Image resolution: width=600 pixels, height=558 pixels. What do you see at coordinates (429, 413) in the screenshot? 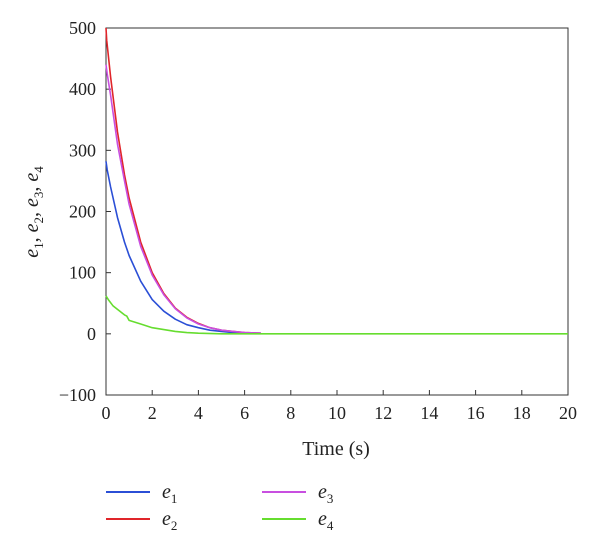
I see `x-tick-label: 14` at bounding box center [429, 413].